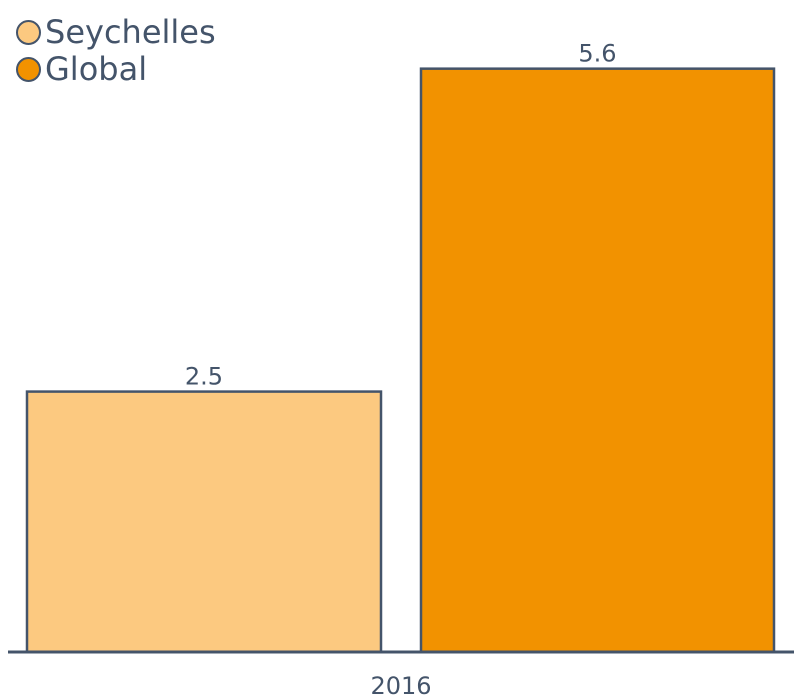 This screenshot has height=700, width=800. I want to click on legend-item-seychelles: Seychelles, so click(116, 32).